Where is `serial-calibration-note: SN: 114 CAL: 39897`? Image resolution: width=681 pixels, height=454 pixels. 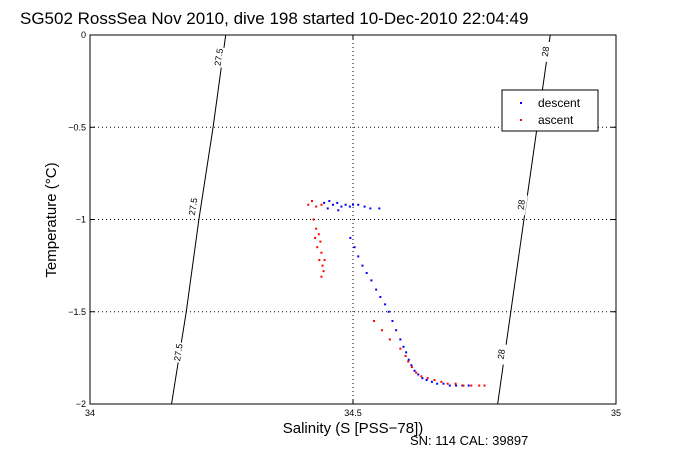 serial-calibration-note: SN: 114 CAL: 39897 is located at coordinates (469, 440).